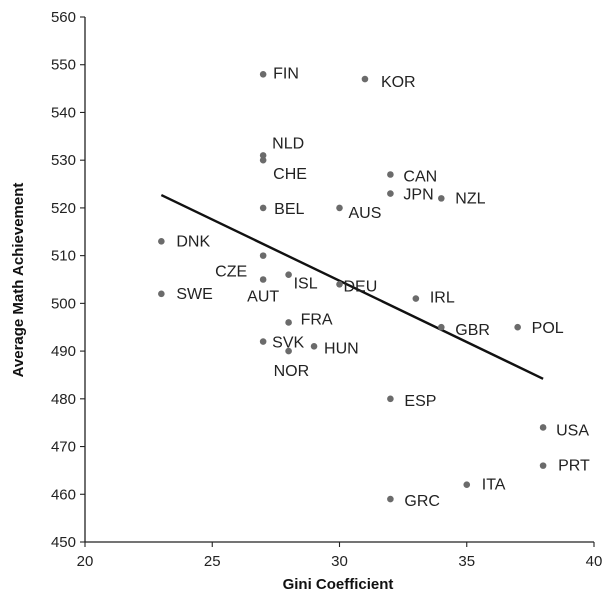  Describe the element at coordinates (594, 561) in the screenshot. I see `x-tick-label: 40` at that location.